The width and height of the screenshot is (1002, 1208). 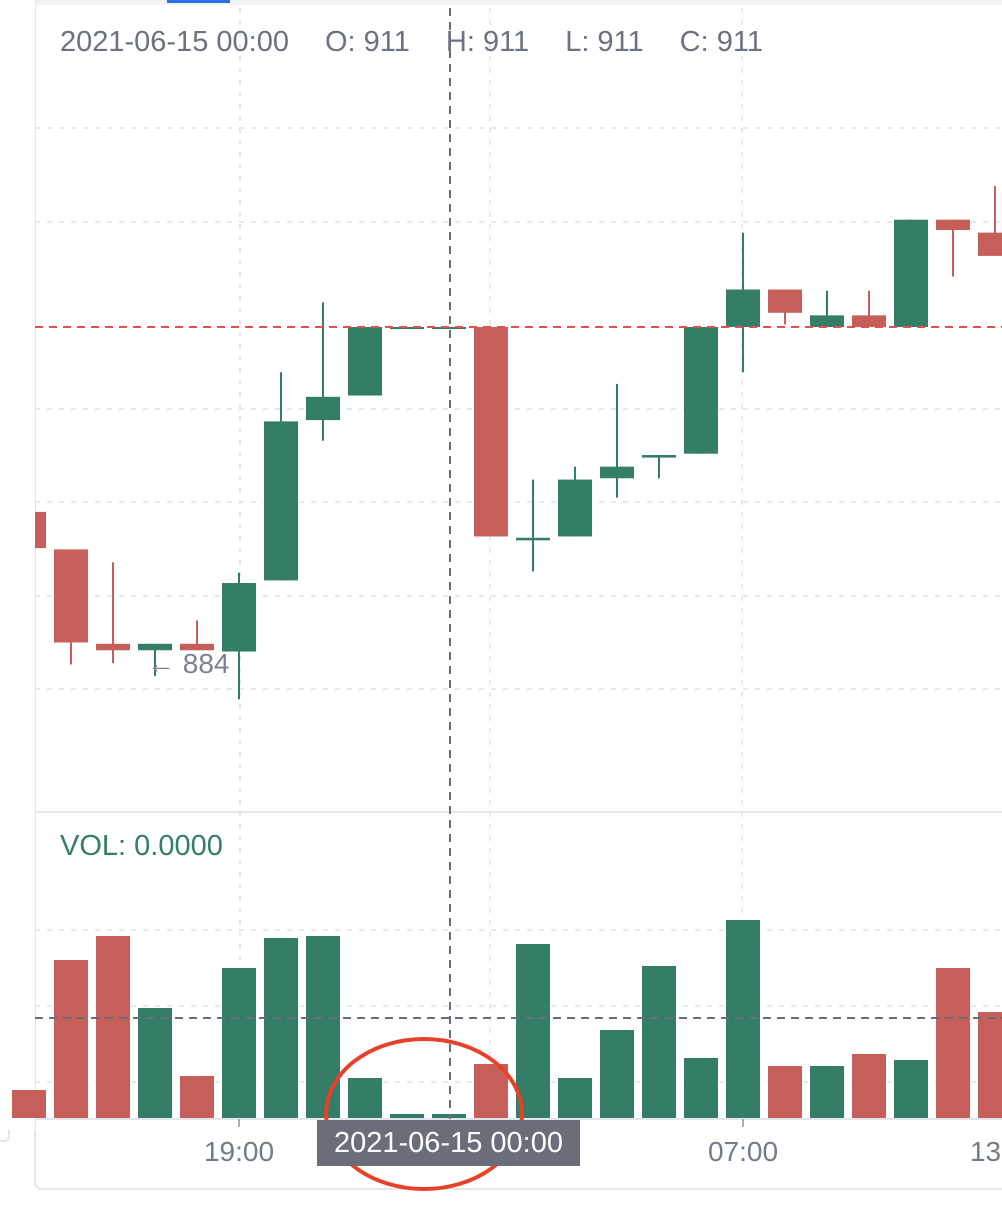 What do you see at coordinates (985, 1151) in the screenshot?
I see `x-tick-label: 13:00` at bounding box center [985, 1151].